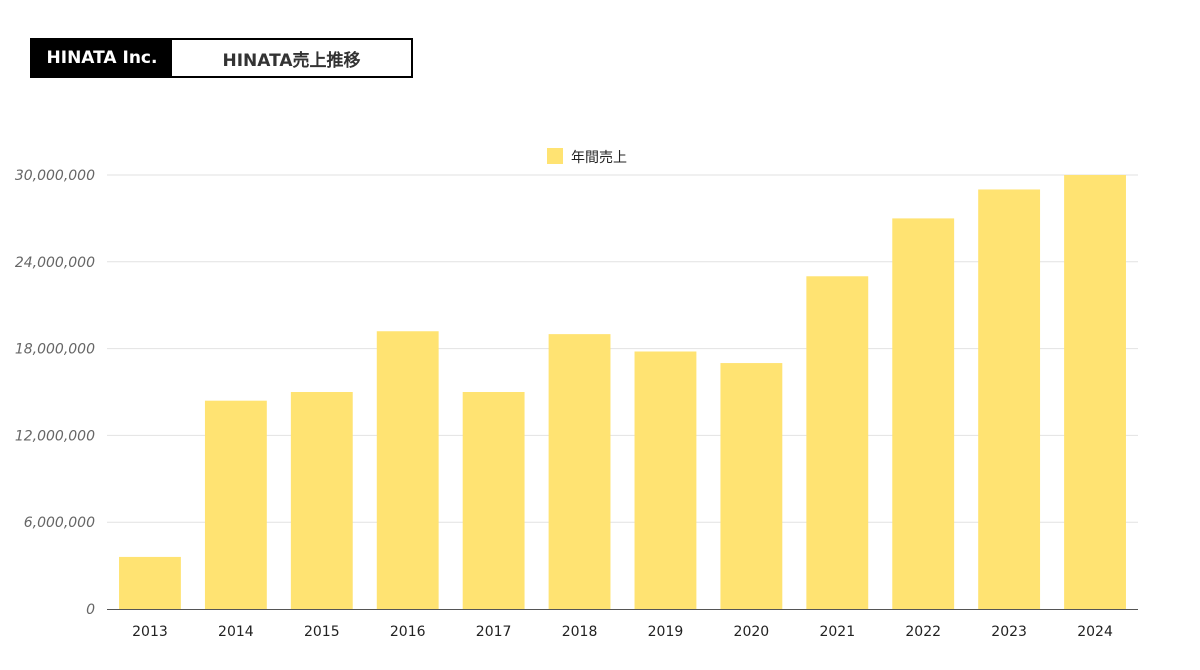 The image size is (1200, 670). I want to click on x-tick-label: 2016, so click(408, 632).